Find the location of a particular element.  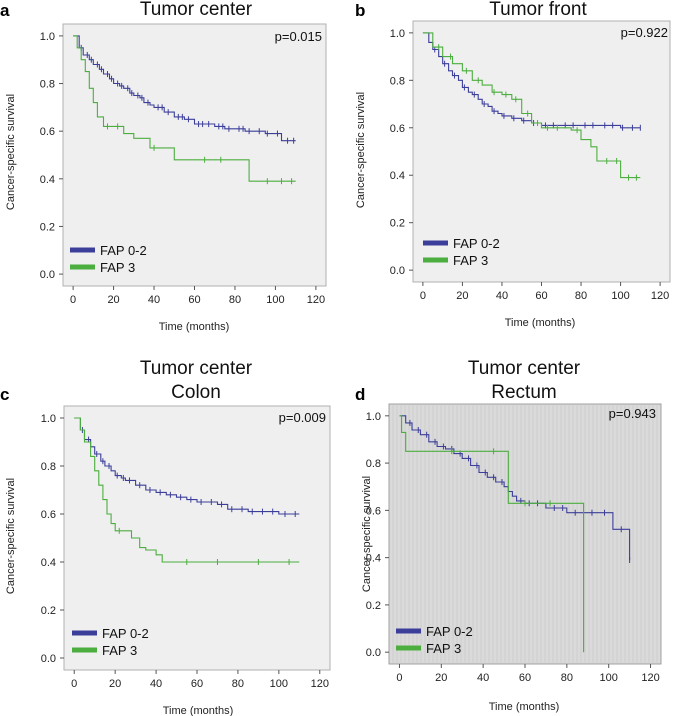

panel-title: Tumor center is located at coordinates (196, 10).